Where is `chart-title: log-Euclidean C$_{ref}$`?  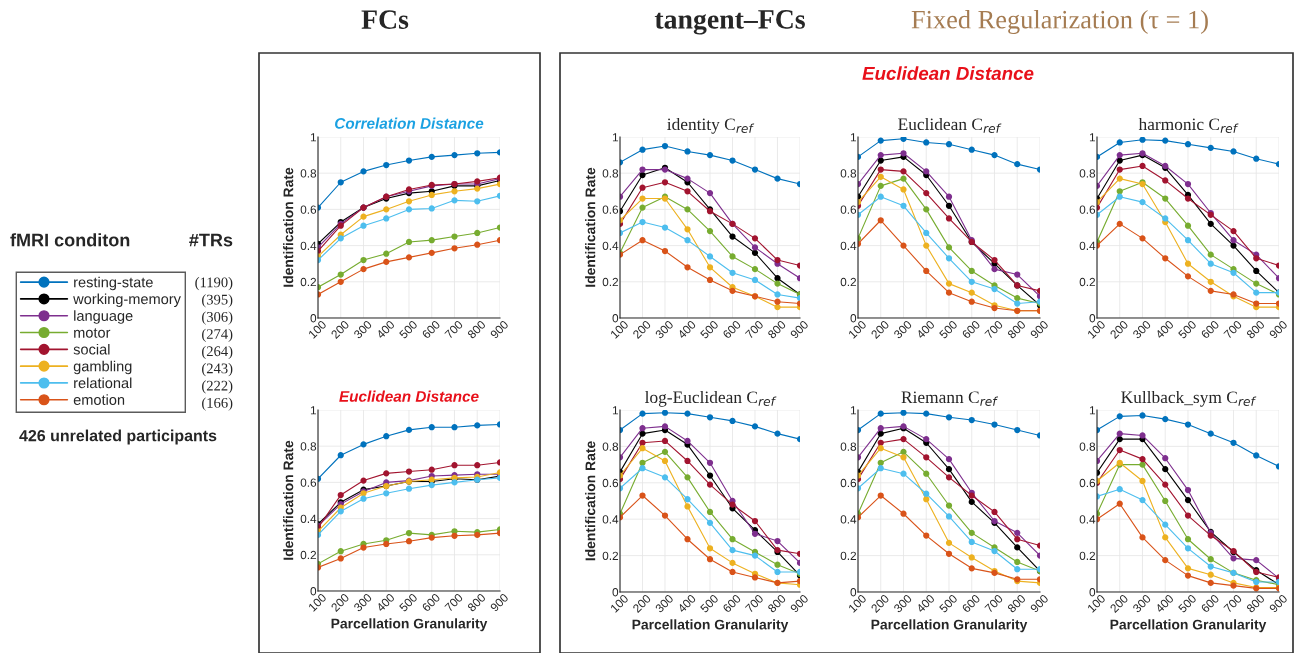 chart-title: log-Euclidean C$_{ref}$ is located at coordinates (710, 398).